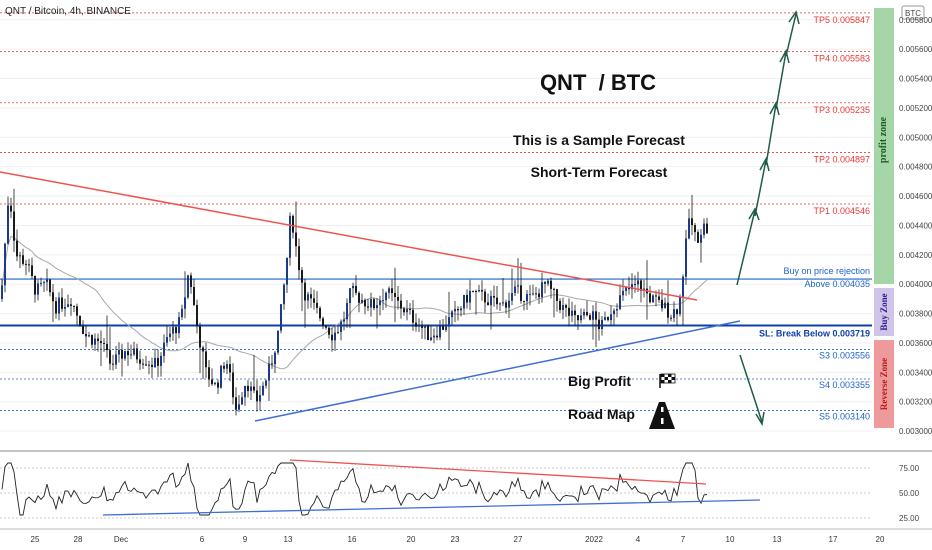 The width and height of the screenshot is (932, 550). I want to click on rsi-axis: 75.00 50.00 25.00, so click(909, 493).